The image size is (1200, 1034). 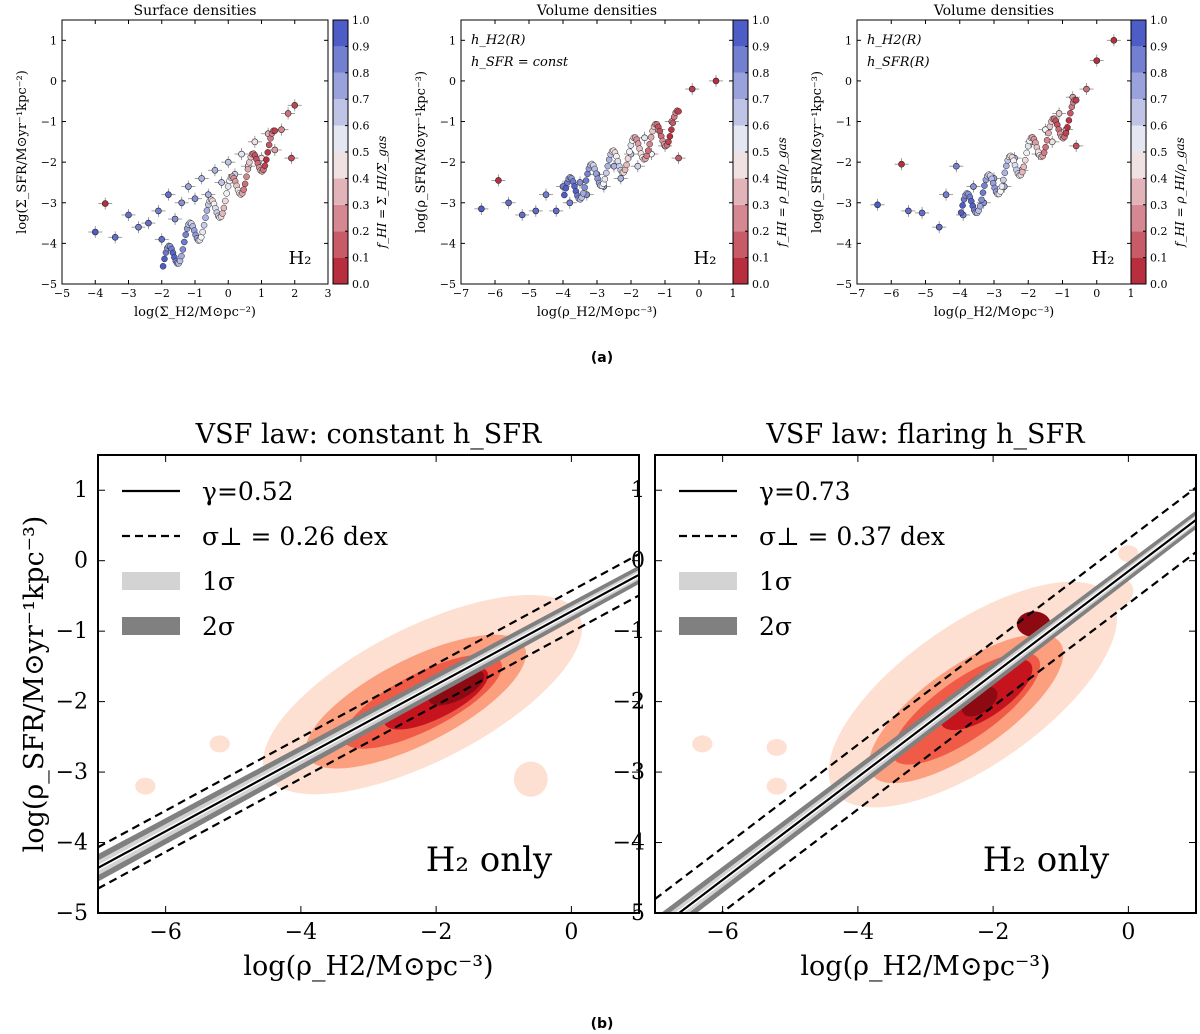 I want to click on chart-title: Volume densities, so click(x=596, y=11).